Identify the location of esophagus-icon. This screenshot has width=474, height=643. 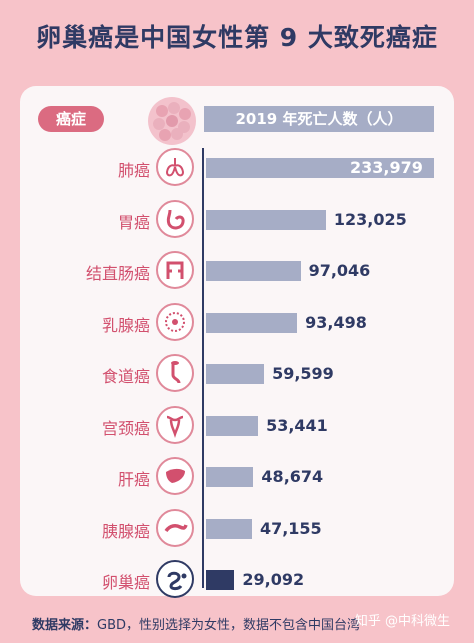
(175, 373).